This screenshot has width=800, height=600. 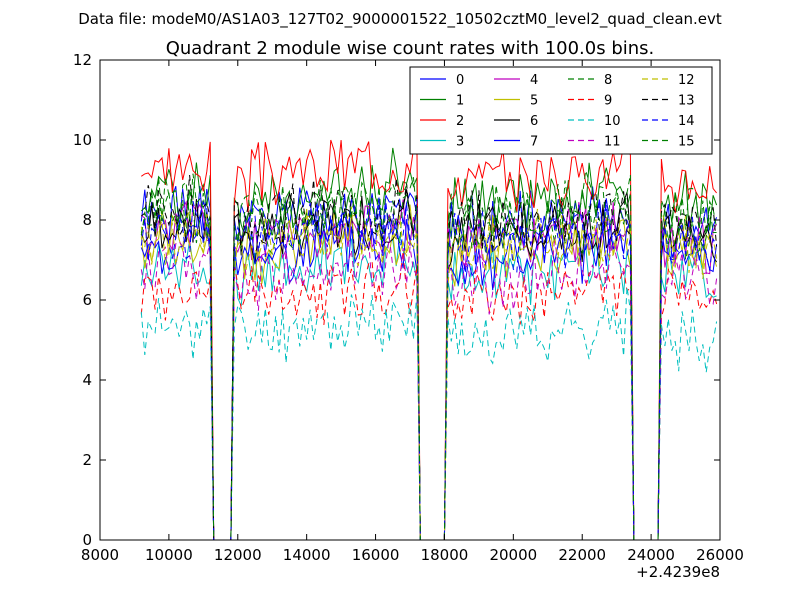 What do you see at coordinates (582, 555) in the screenshot?
I see `x-tick-label: 22000` at bounding box center [582, 555].